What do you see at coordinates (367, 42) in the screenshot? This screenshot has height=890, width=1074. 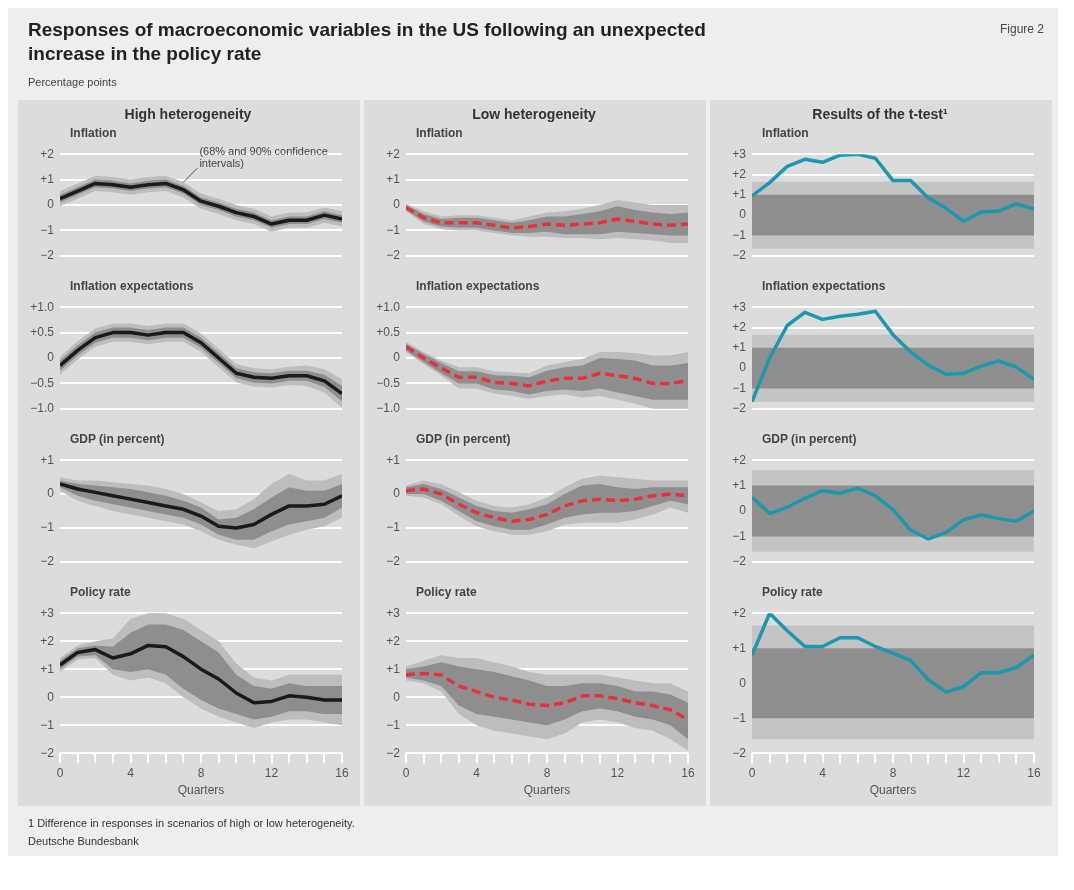 I see `text: Responses of macroeconomic variables in the US following an unexpected increase in the policy rate` at bounding box center [367, 42].